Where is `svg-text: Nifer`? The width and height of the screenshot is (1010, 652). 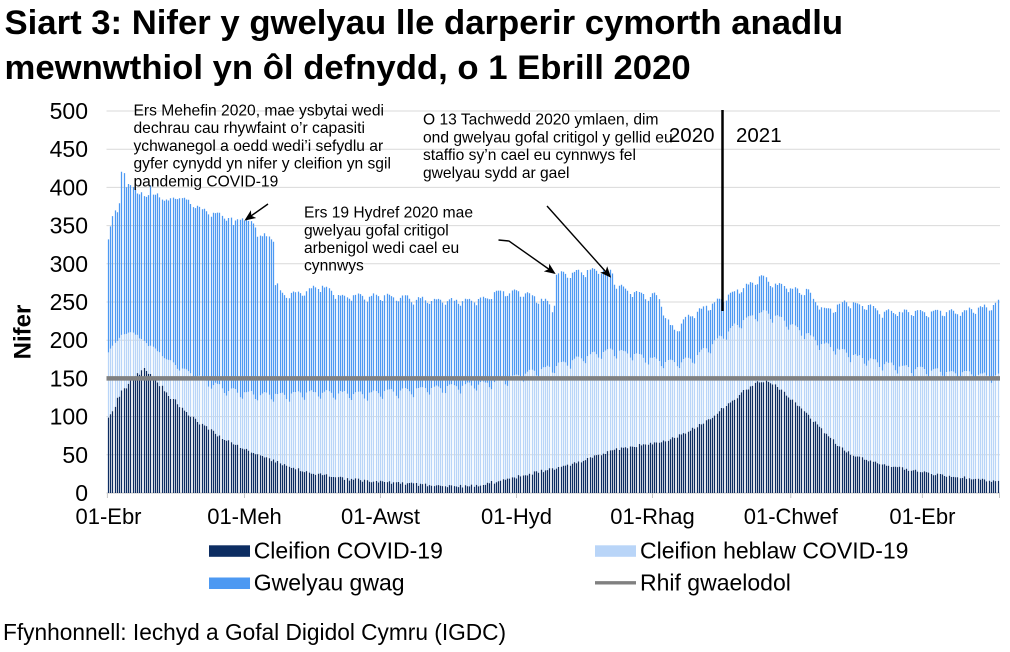
svg-text: Nifer is located at coordinates (23, 332).